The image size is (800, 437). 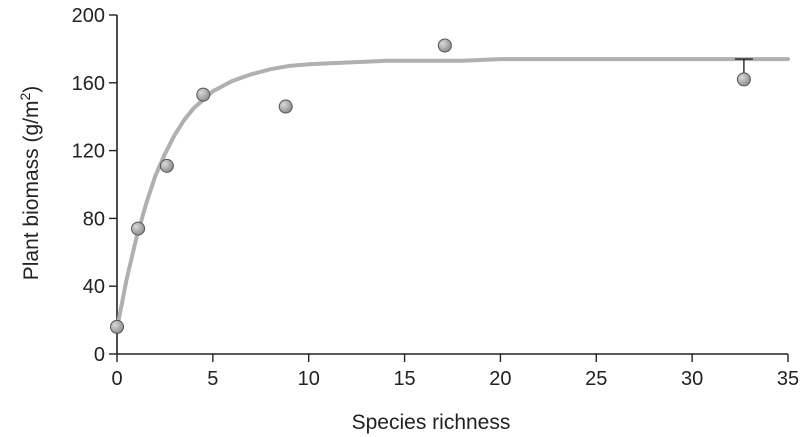 I want to click on x-tick-label: 30, so click(x=692, y=379).